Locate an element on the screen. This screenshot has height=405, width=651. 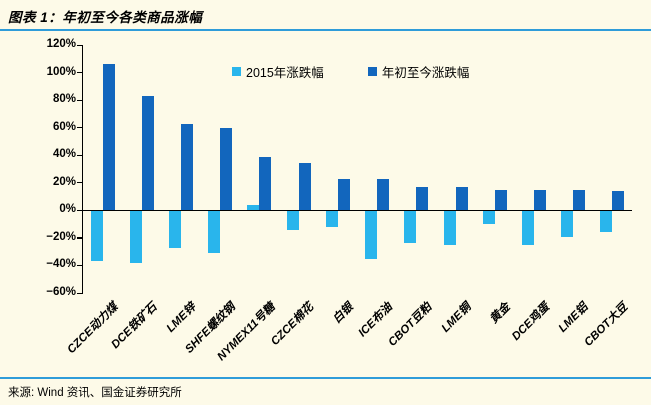
y-axis-tick-label: 0% is located at coordinates (67, 209).